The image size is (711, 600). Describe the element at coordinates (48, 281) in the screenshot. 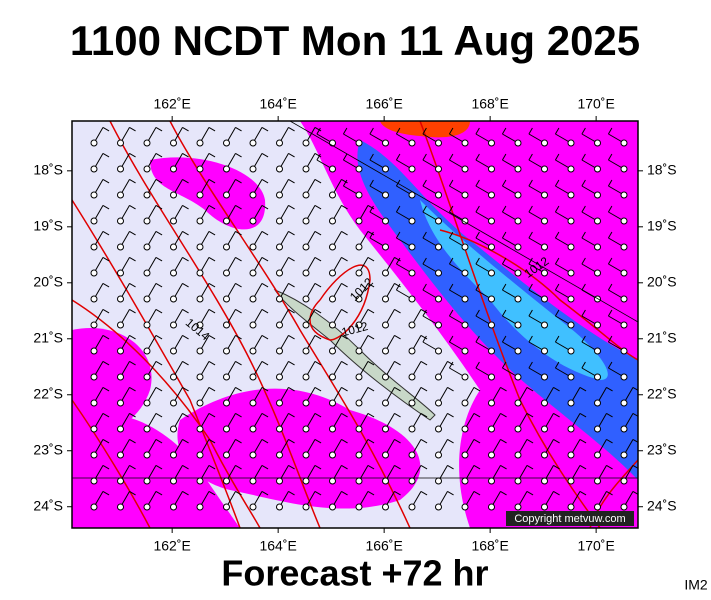

I see `lat-tick-label: 20˚S` at that location.